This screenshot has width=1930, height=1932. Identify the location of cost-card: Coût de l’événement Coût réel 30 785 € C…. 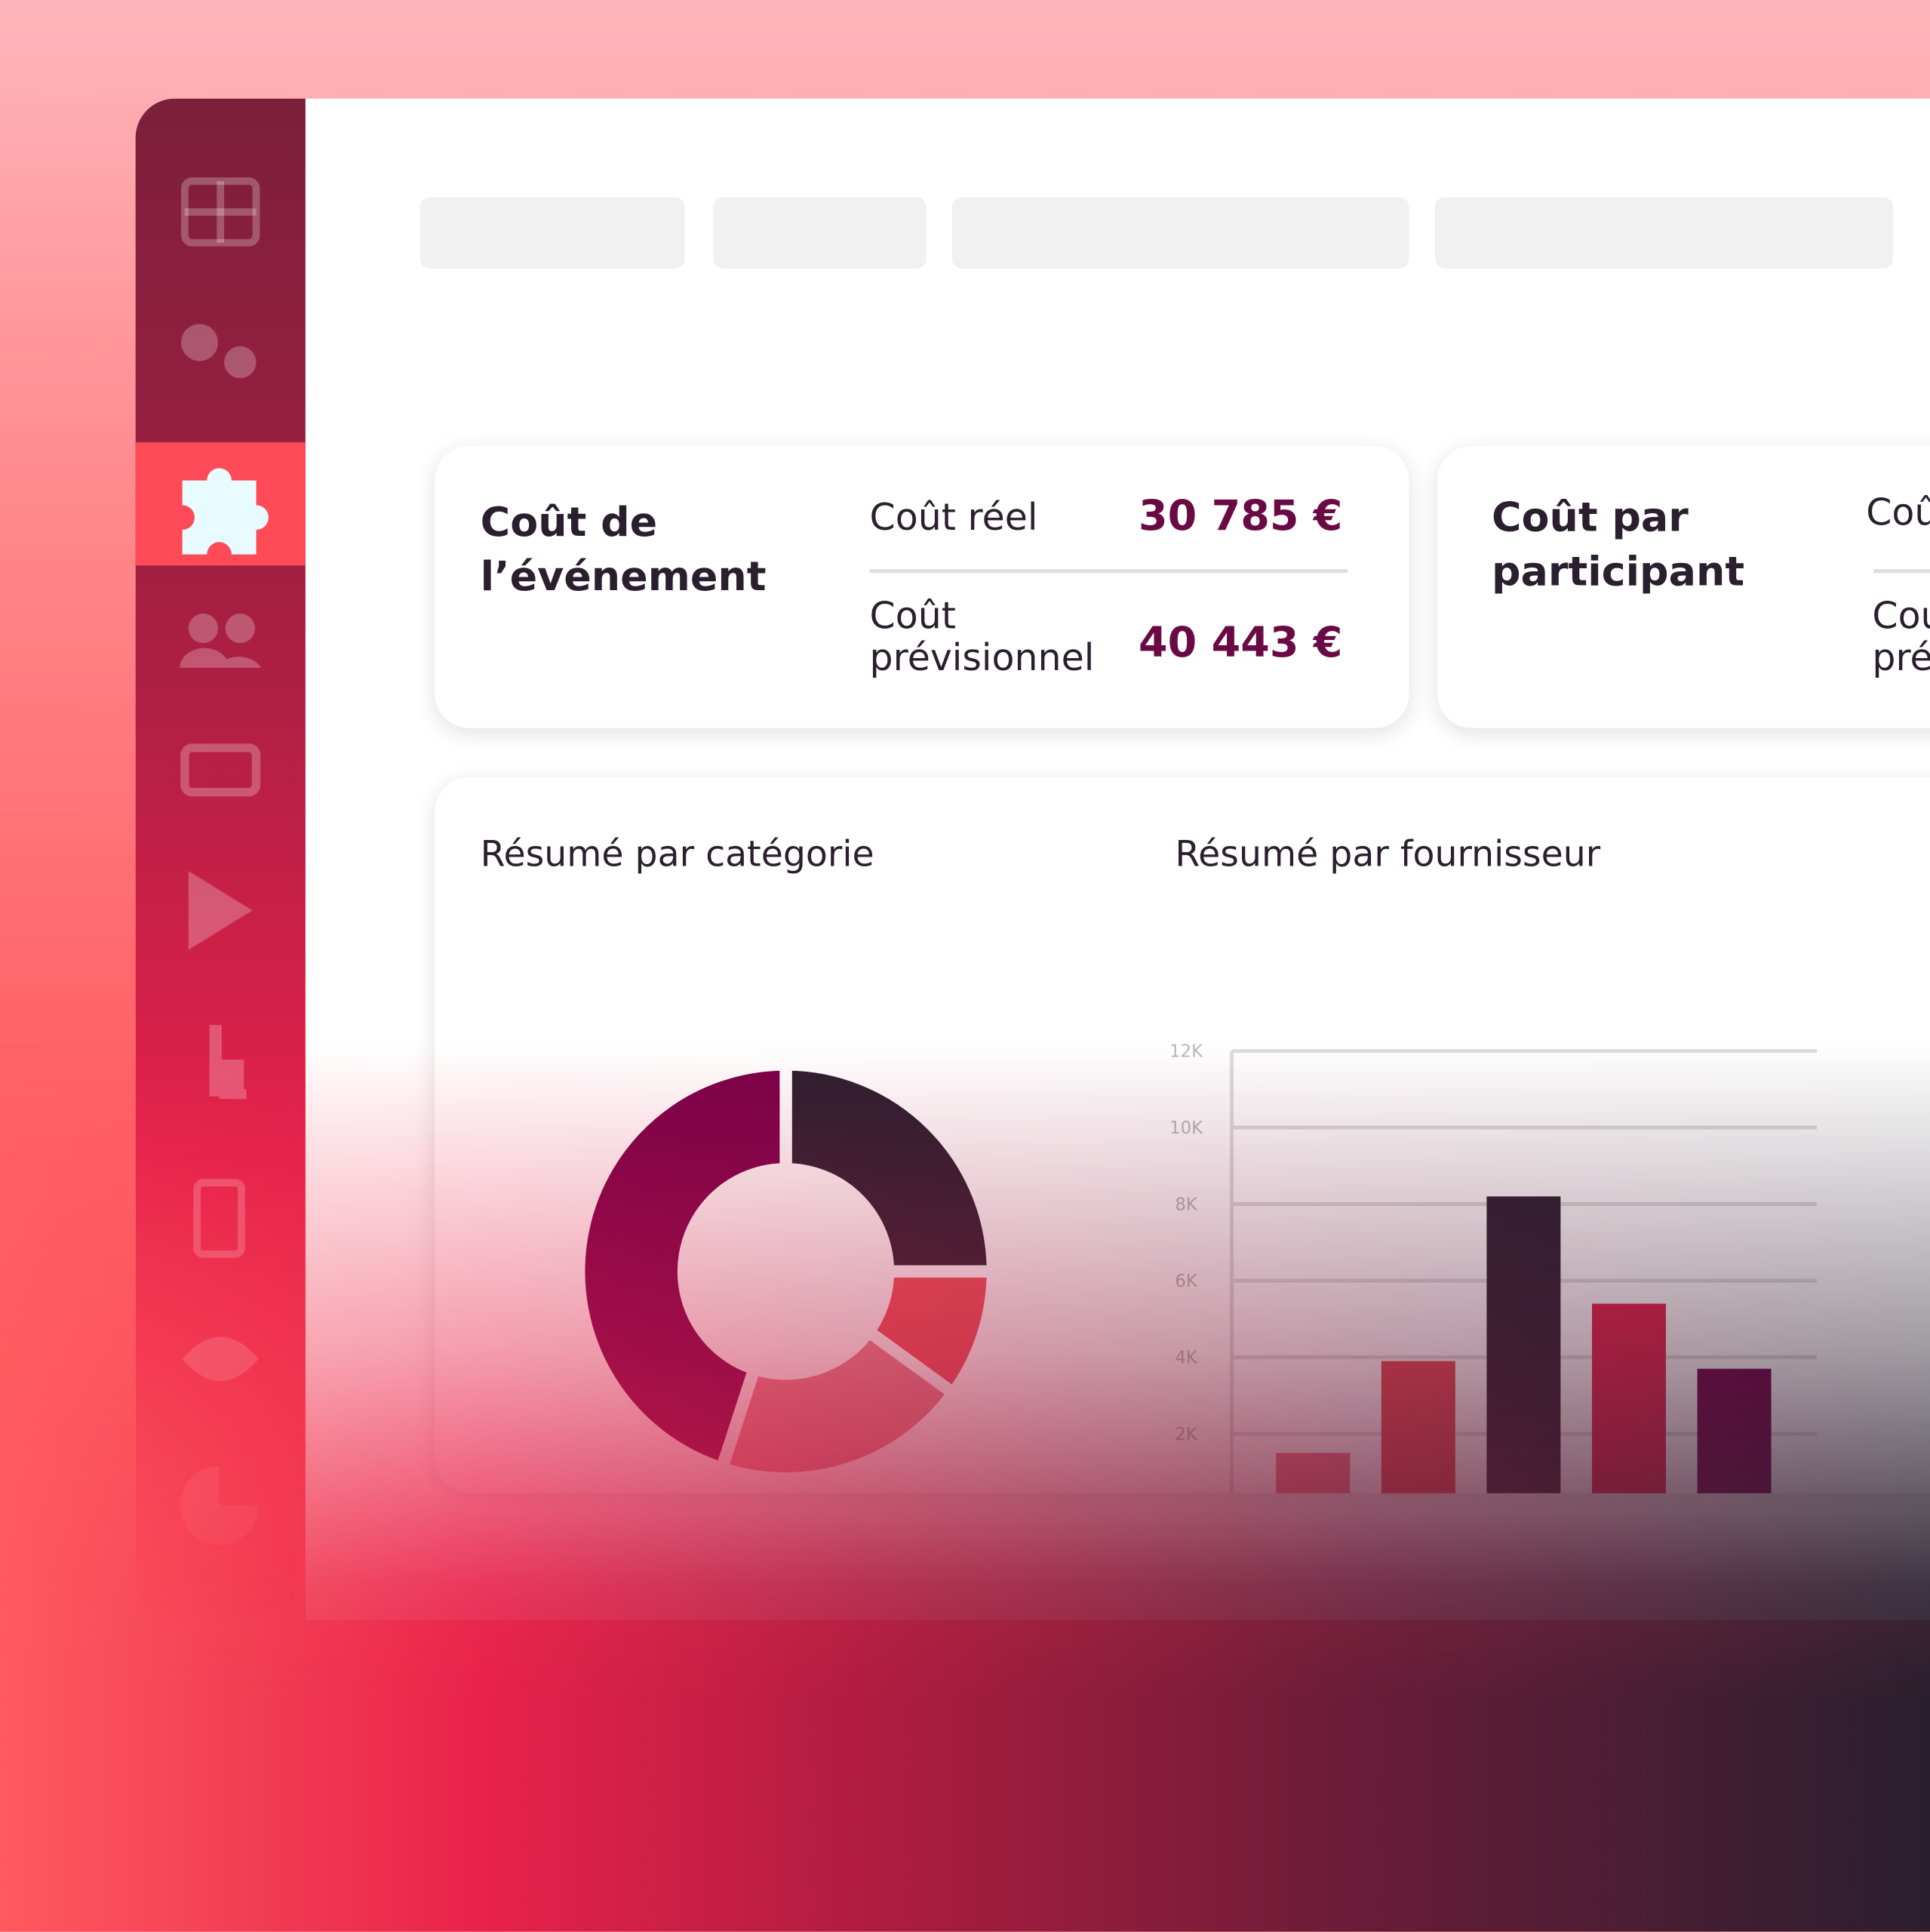
(922, 586).